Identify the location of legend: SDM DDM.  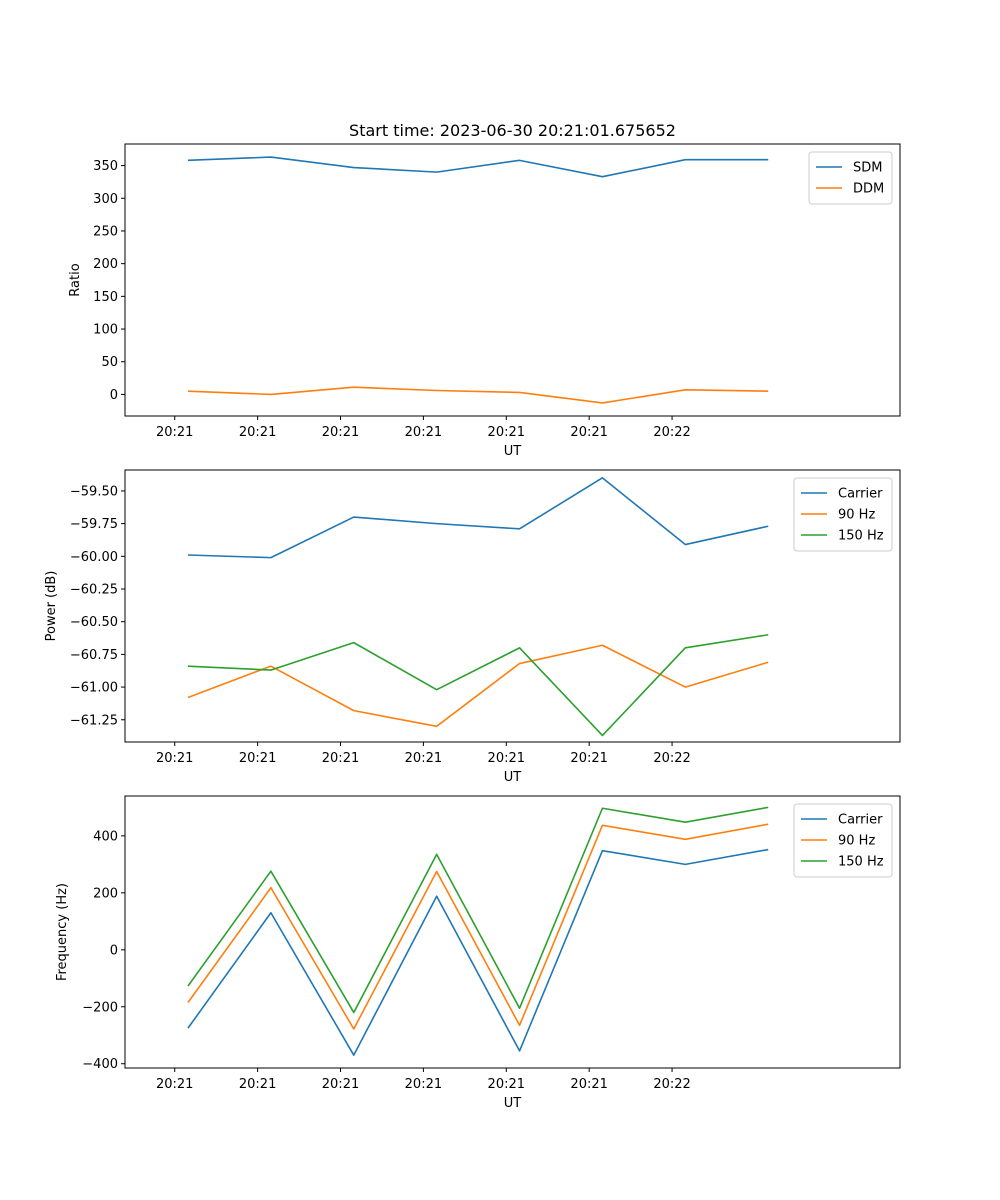
(850, 178).